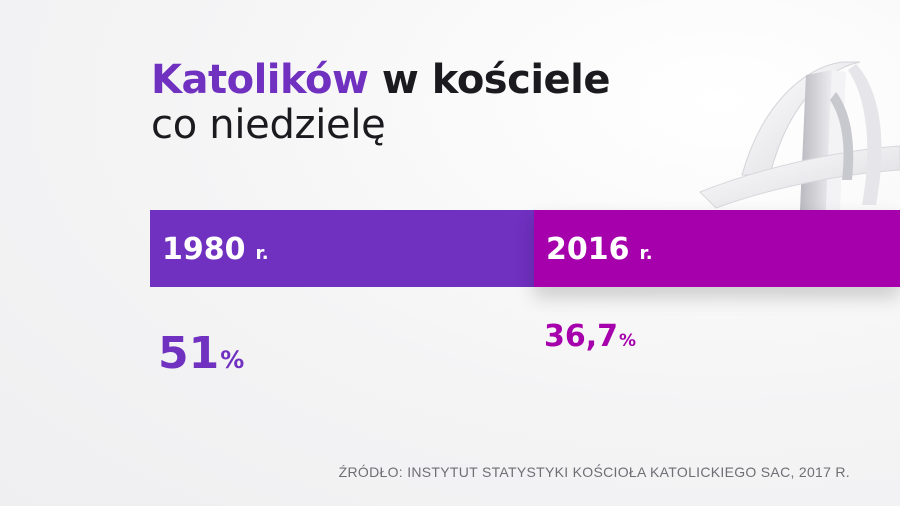 The image size is (900, 506). What do you see at coordinates (260, 80) in the screenshot?
I see `title-accent-word: Katolików` at bounding box center [260, 80].